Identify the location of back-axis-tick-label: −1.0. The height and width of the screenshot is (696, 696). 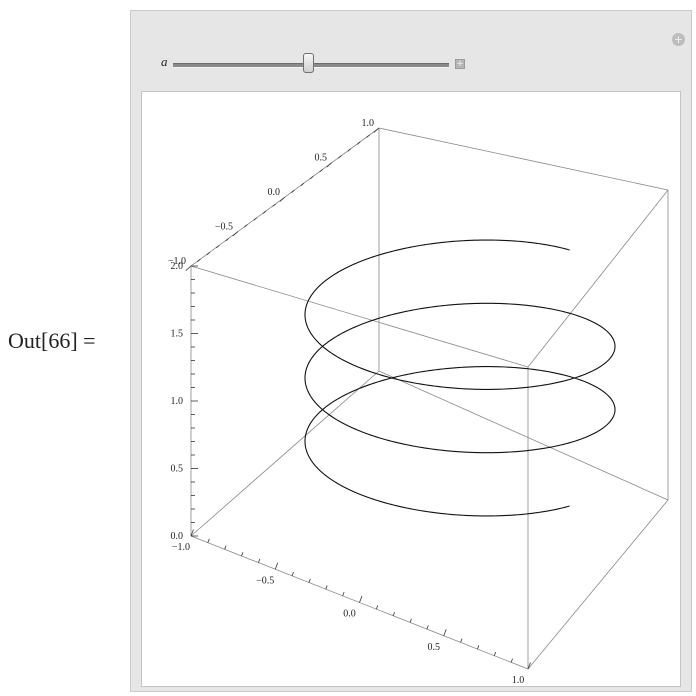
(177, 261).